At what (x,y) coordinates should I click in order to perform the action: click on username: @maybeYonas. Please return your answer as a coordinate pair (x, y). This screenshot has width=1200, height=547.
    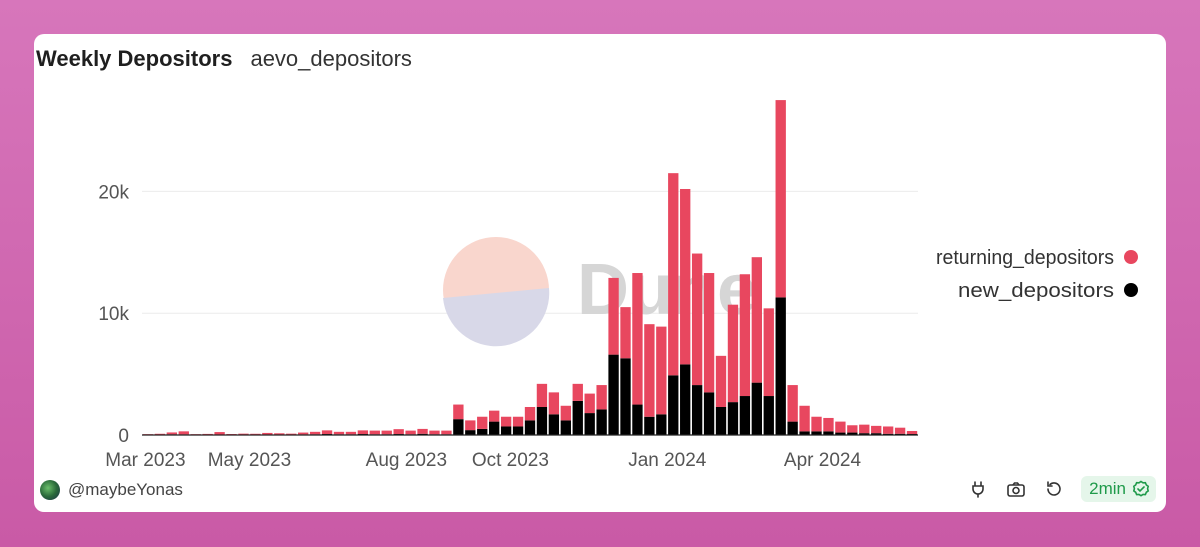
    Looking at the image, I should click on (125, 489).